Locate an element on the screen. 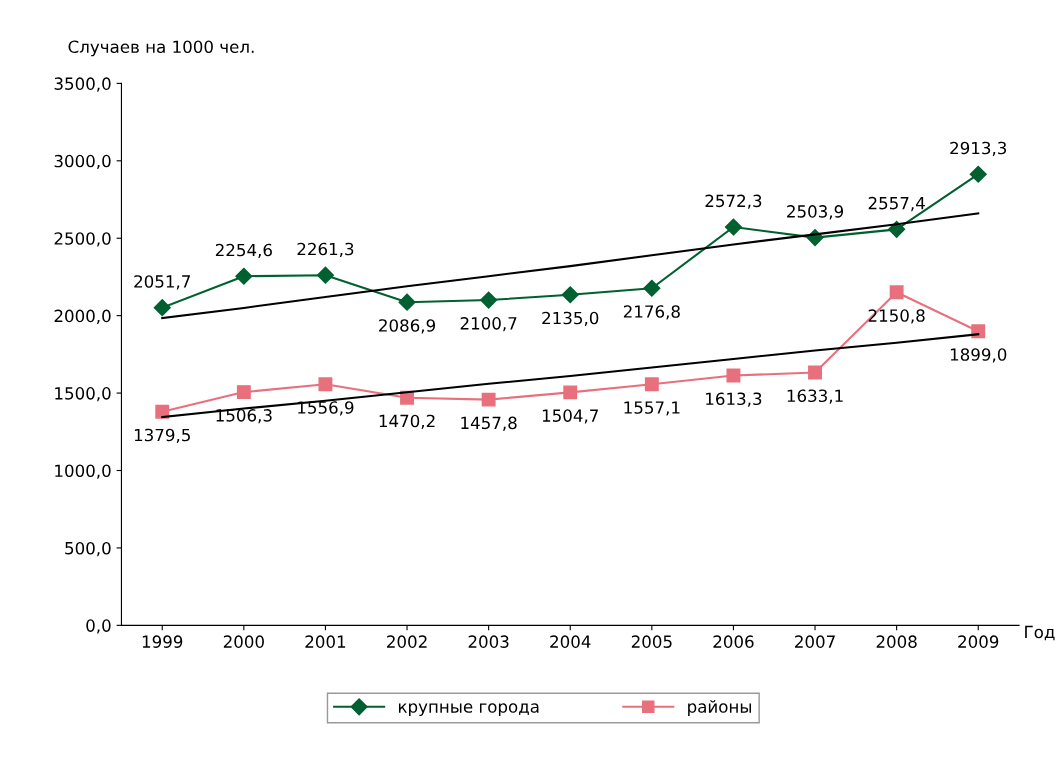 Image resolution: width=1056 pixels, height=758 pixels. x-tick-label: 1999 is located at coordinates (162, 641).